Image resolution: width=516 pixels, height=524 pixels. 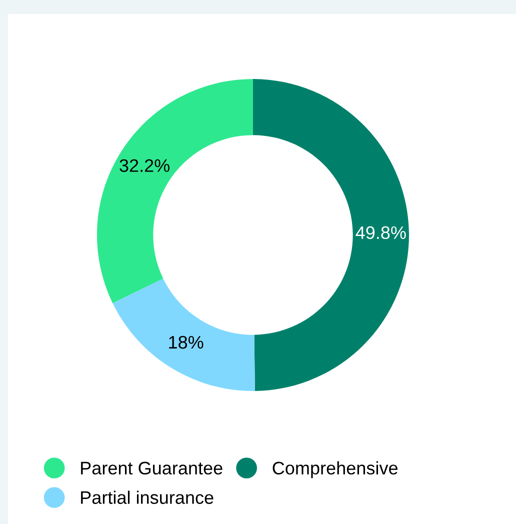 What do you see at coordinates (145, 165) in the screenshot?
I see `data-label: 32.2%` at bounding box center [145, 165].